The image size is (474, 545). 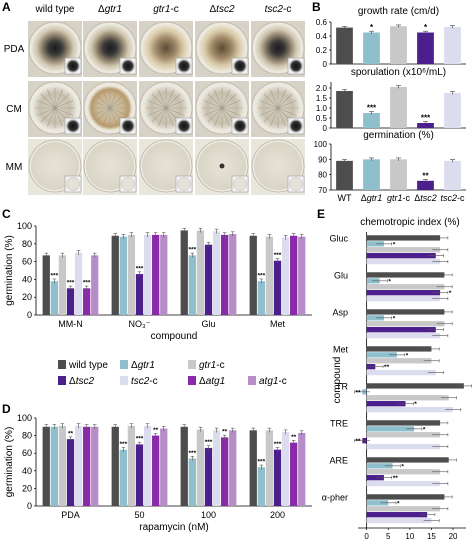 I want to click on legend-label: Δtsc2, so click(x=81, y=381).